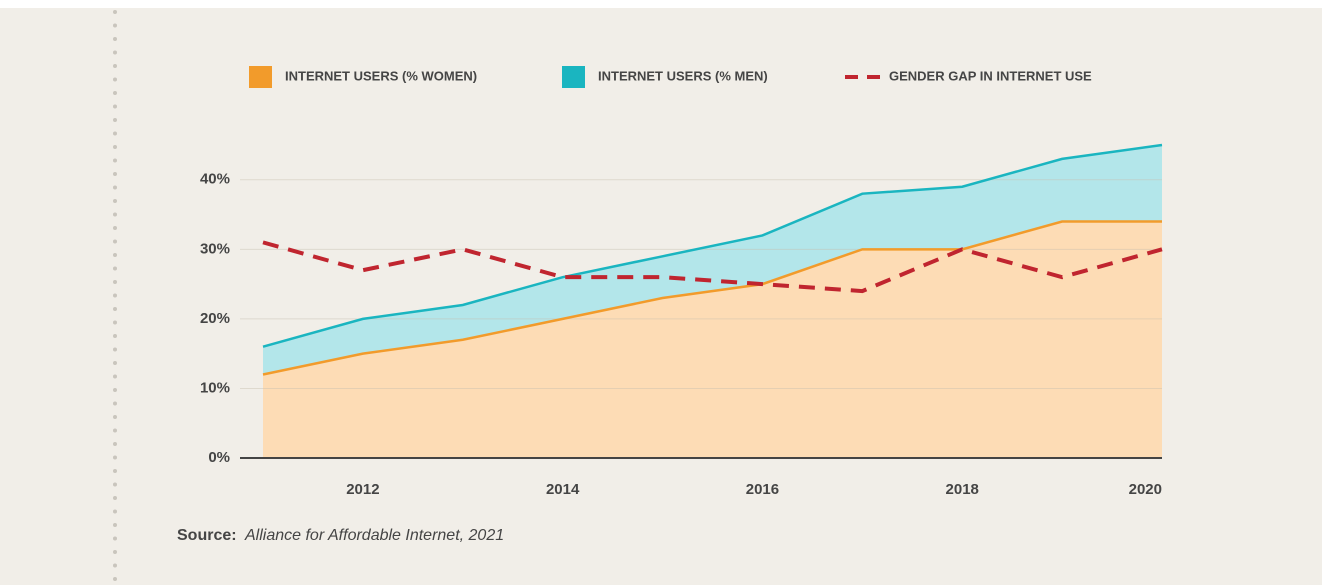 This screenshot has width=1322, height=585. What do you see at coordinates (215, 387) in the screenshot?
I see `y-tick-label: 10%` at bounding box center [215, 387].